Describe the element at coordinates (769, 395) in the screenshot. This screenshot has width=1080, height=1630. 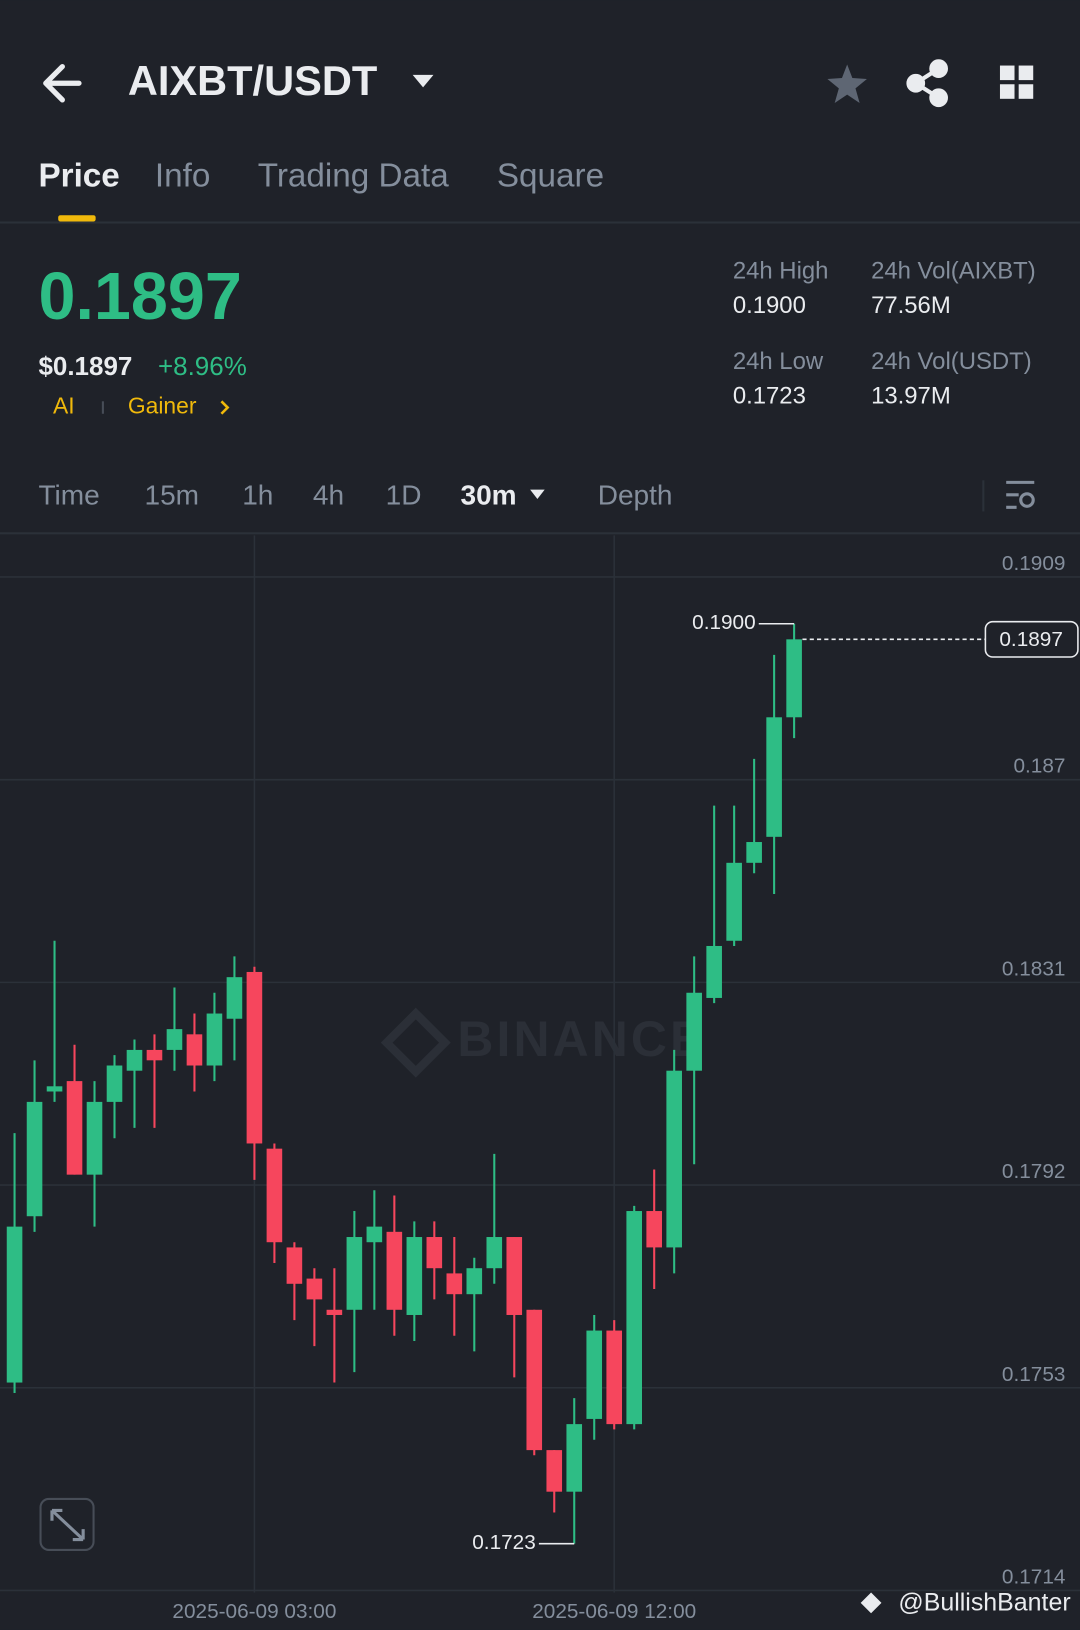
I see `stat-value: 0.1723` at that location.